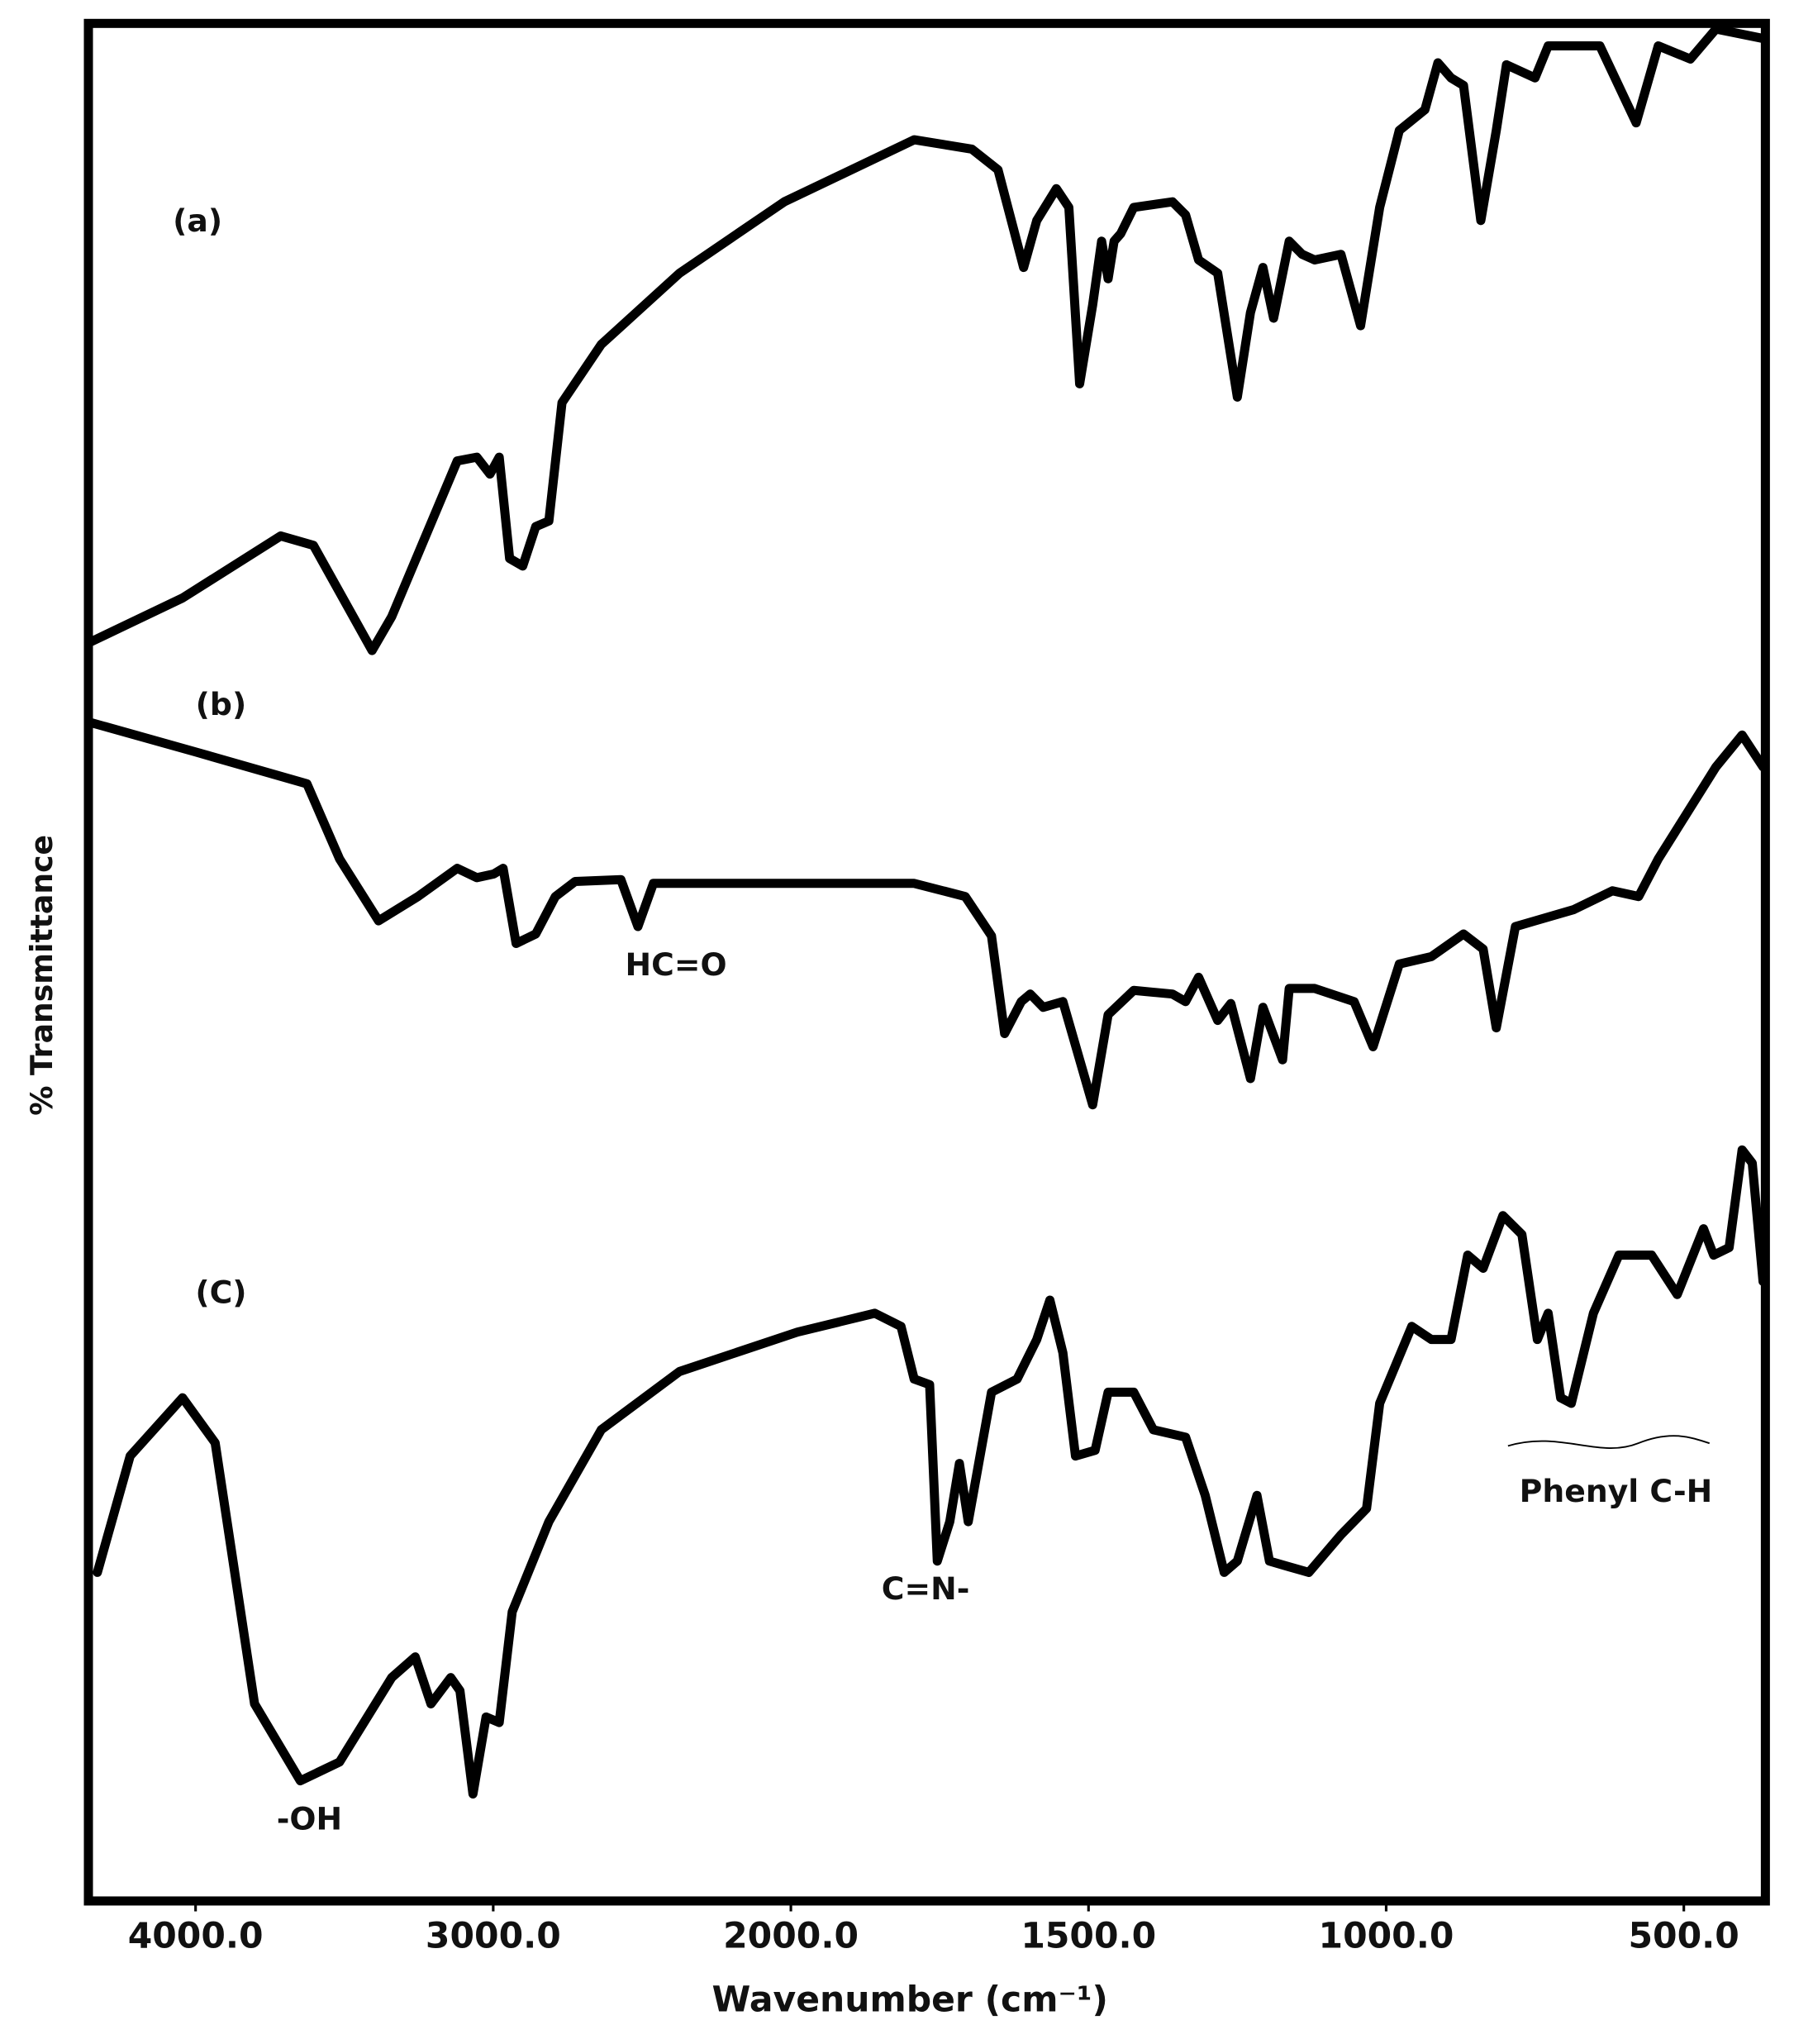 This screenshot has height=2044, width=1794. What do you see at coordinates (1609, 1442) in the screenshot?
I see `bracket-curve` at bounding box center [1609, 1442].